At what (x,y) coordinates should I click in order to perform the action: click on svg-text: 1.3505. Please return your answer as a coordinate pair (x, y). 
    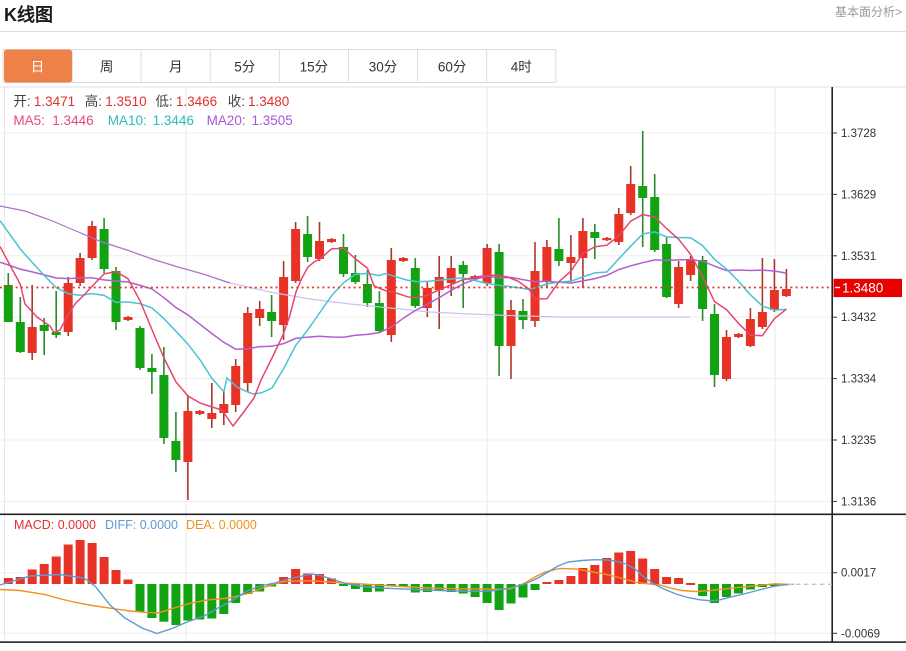
    Looking at the image, I should click on (272, 120).